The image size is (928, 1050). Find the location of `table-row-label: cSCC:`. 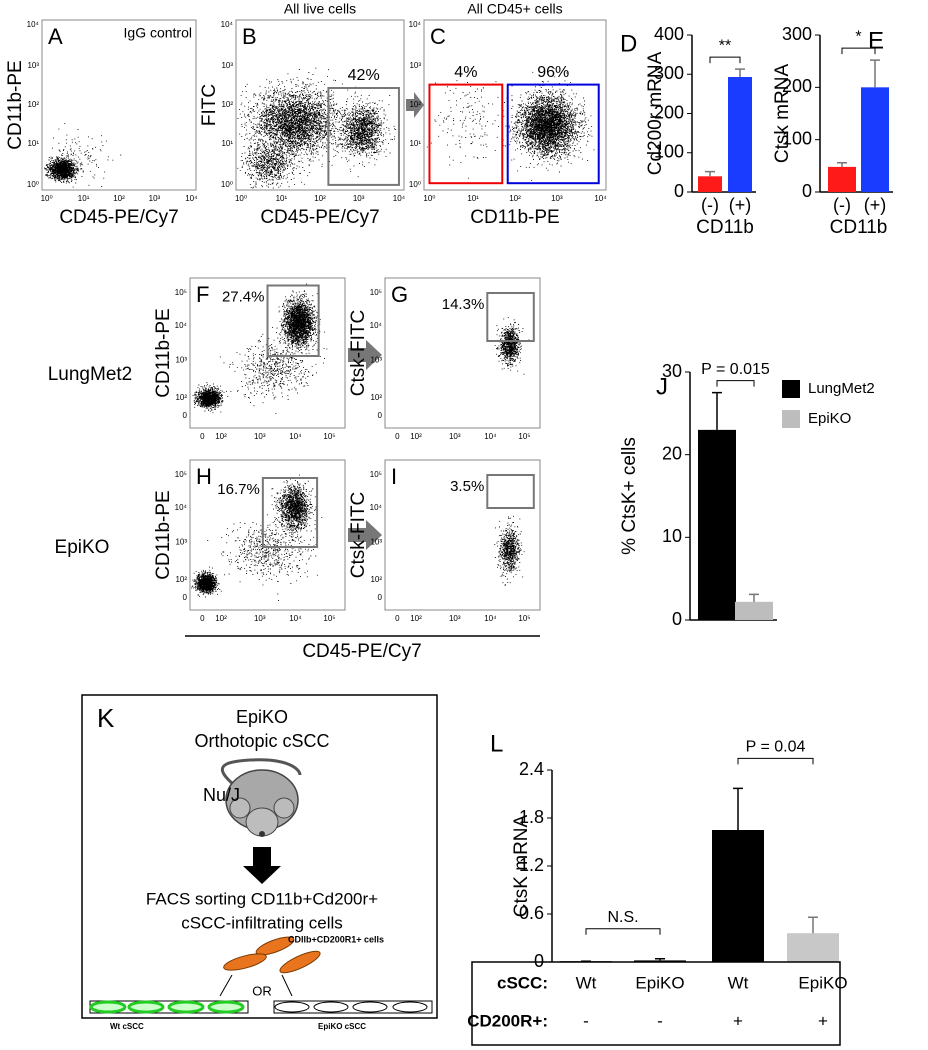

table-row-label: cSCC: is located at coordinates (522, 982).